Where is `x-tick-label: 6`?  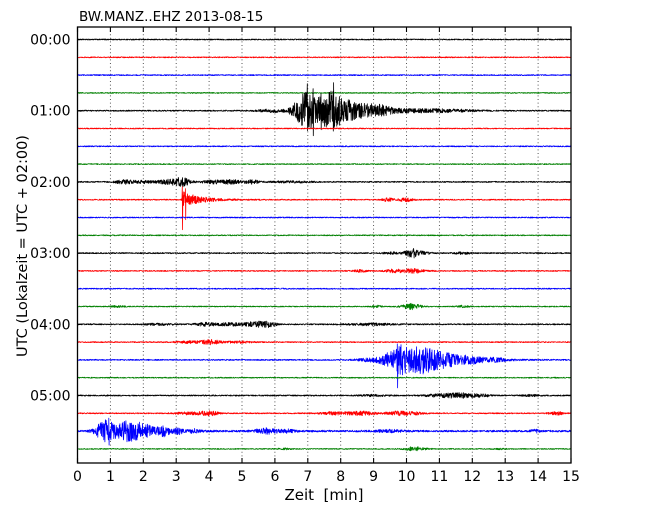
x-tick-label: 6 is located at coordinates (274, 477).